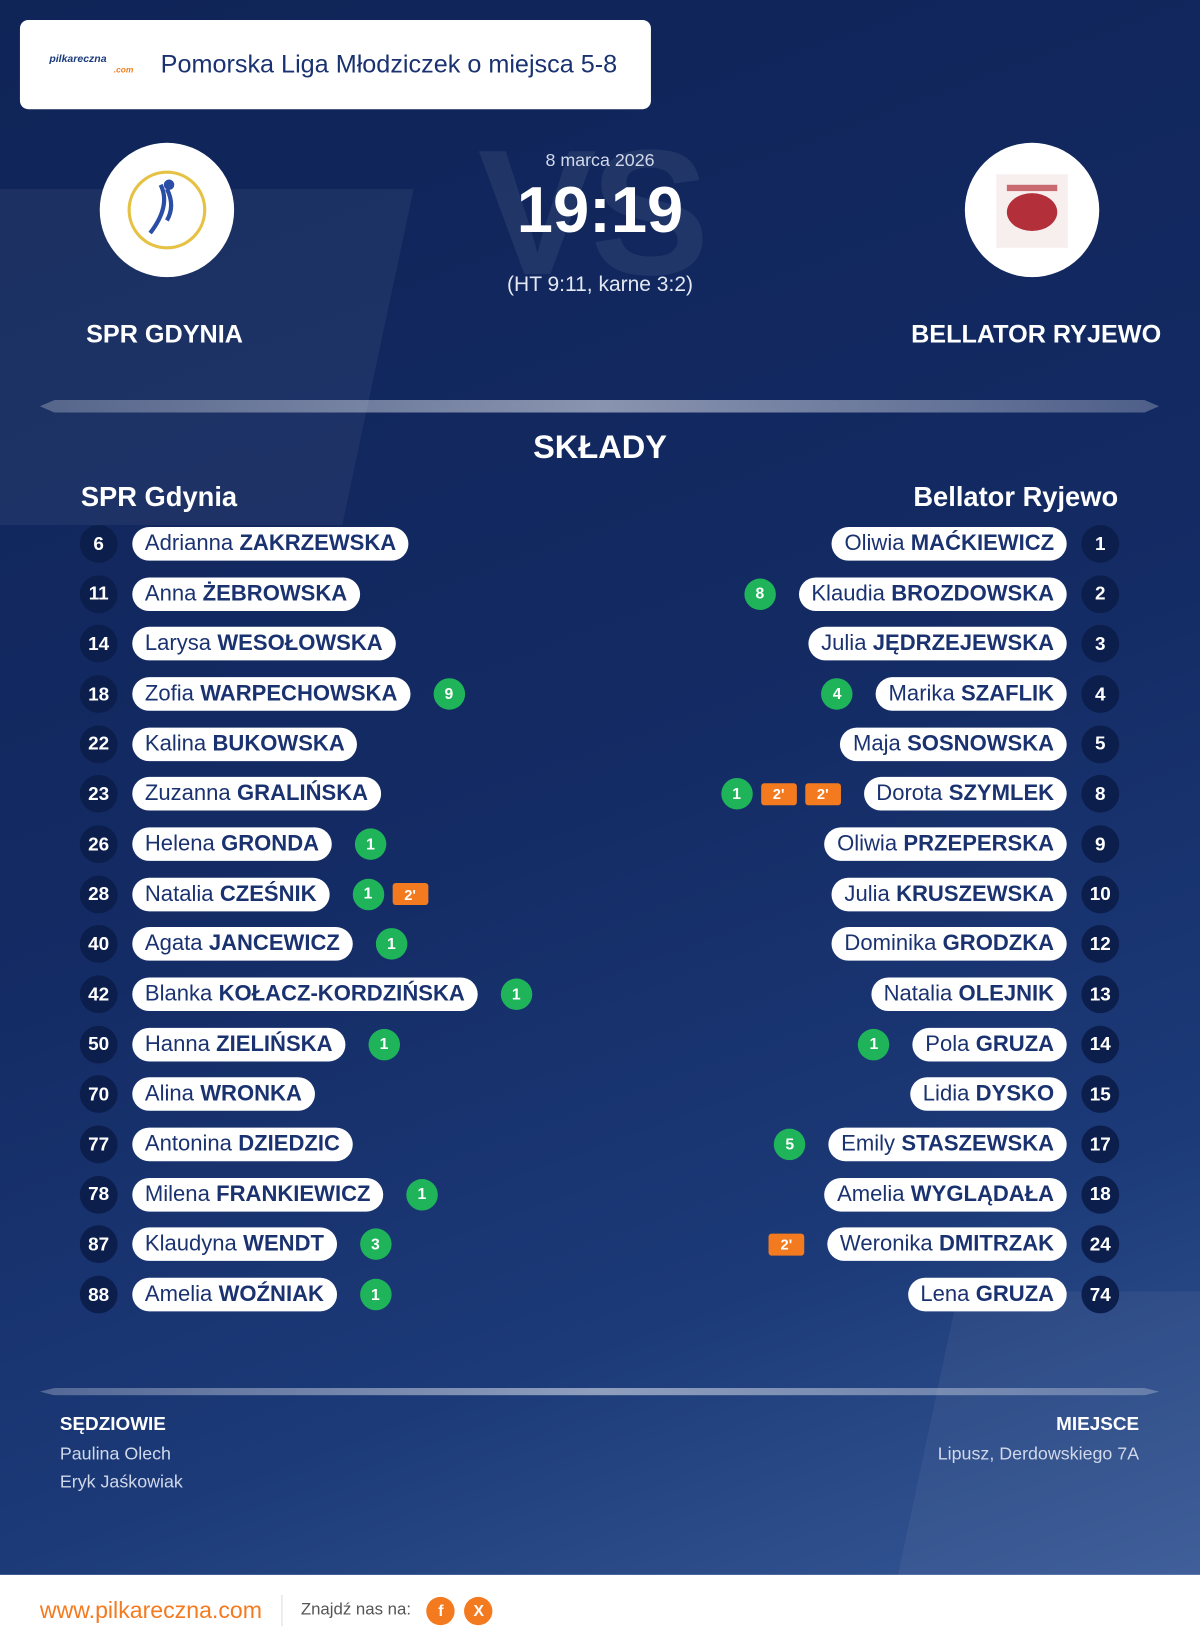  I want to click on player-row: 26 Helena GRONDA 1, so click(233, 844).